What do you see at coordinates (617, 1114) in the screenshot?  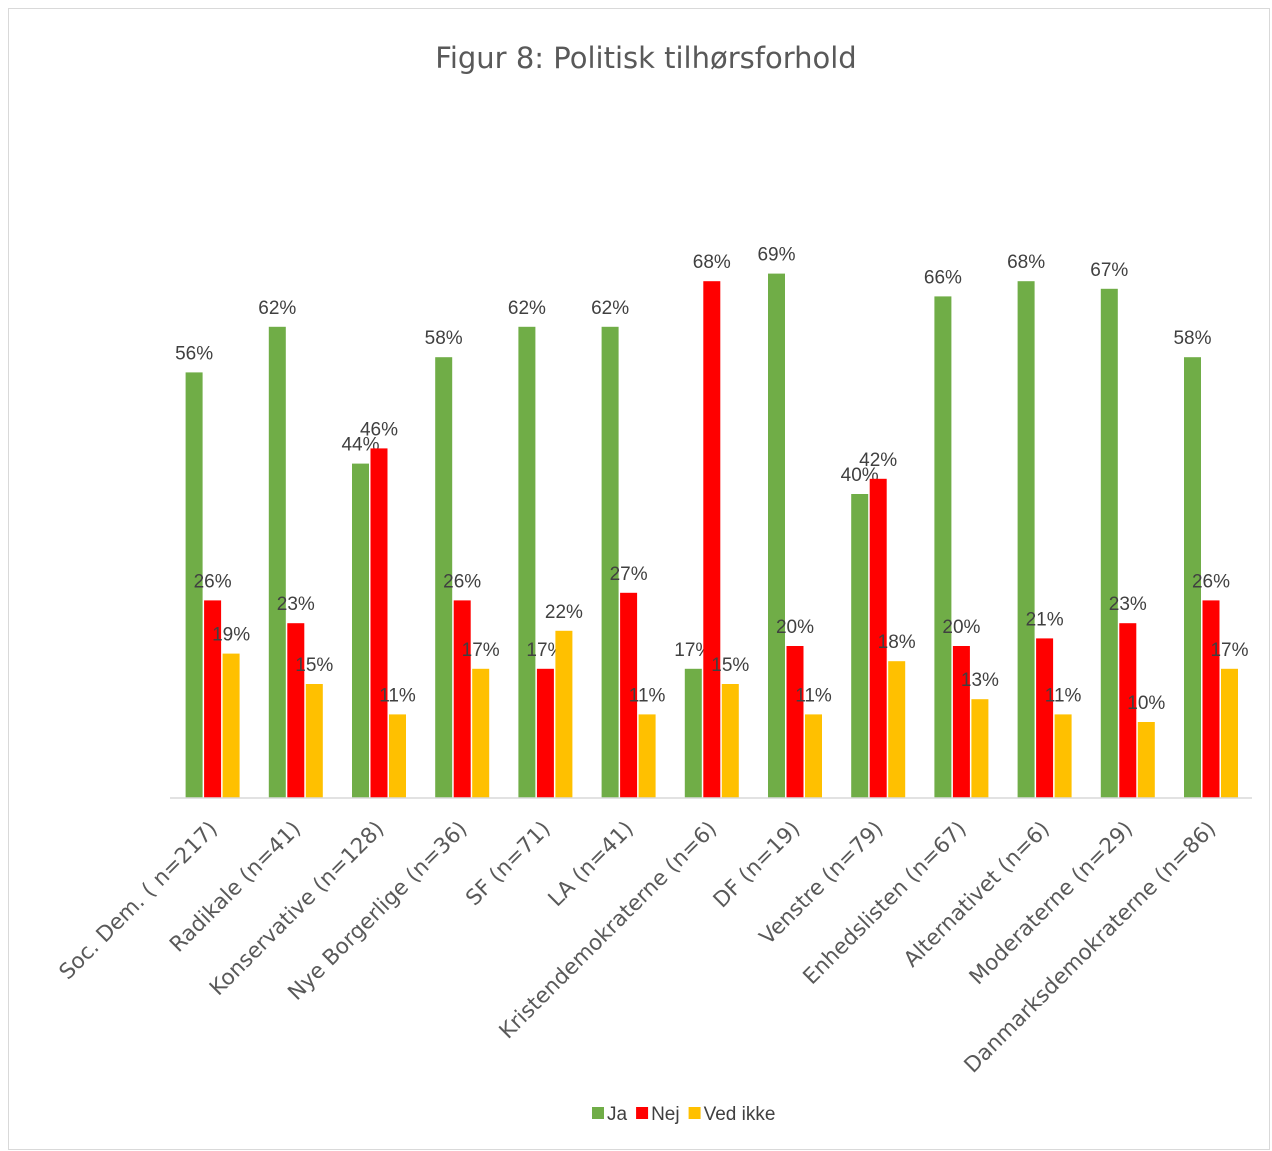 I see `legend-label: Ja` at bounding box center [617, 1114].